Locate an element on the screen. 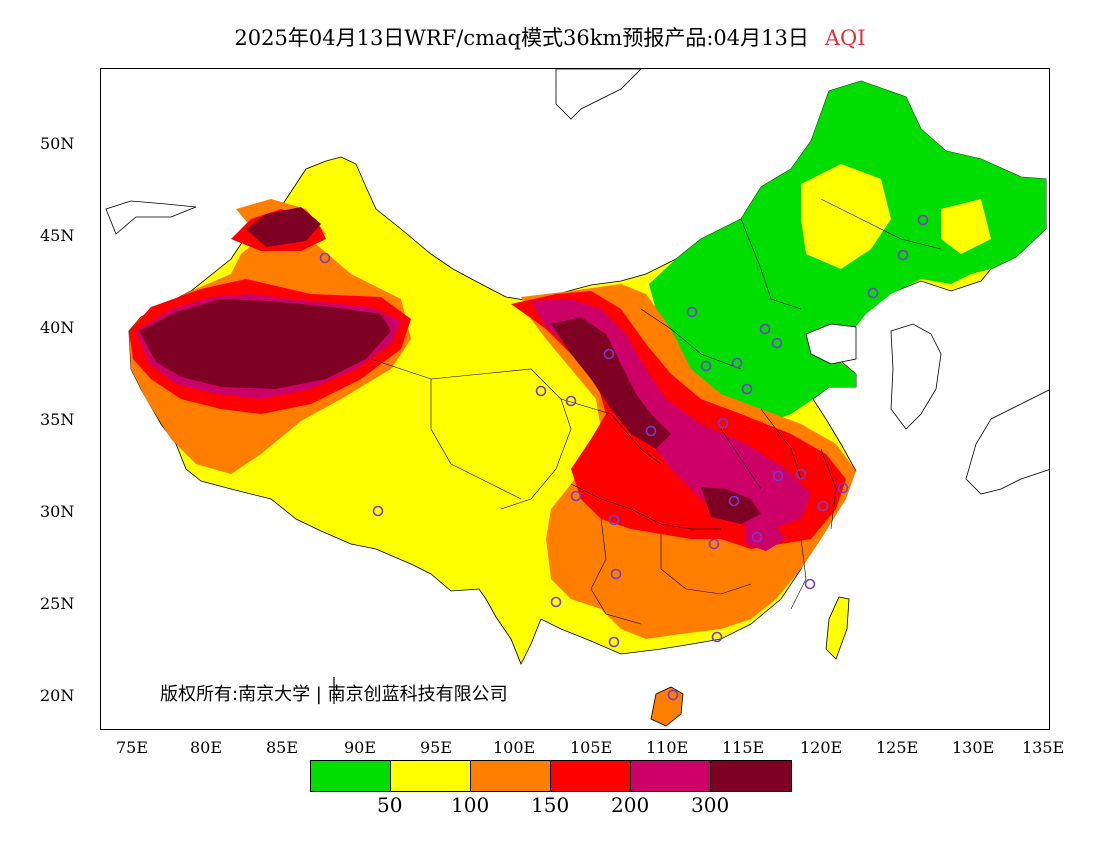 The width and height of the screenshot is (1100, 850). title-main: 2025年04月13日WRF/cmaq模式36km预报产品:04月13日 is located at coordinates (521, 38).